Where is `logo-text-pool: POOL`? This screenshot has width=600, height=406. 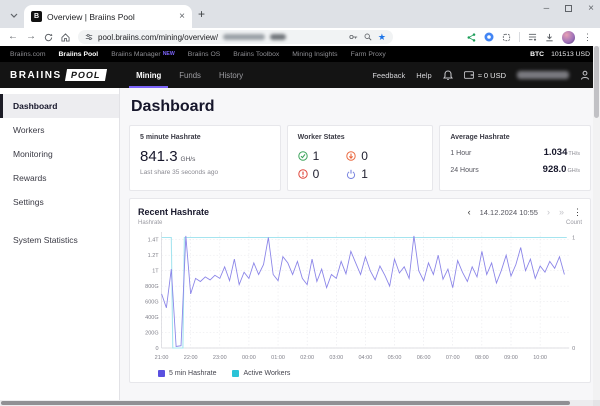 logo-text-pool: POOL is located at coordinates (85, 75).